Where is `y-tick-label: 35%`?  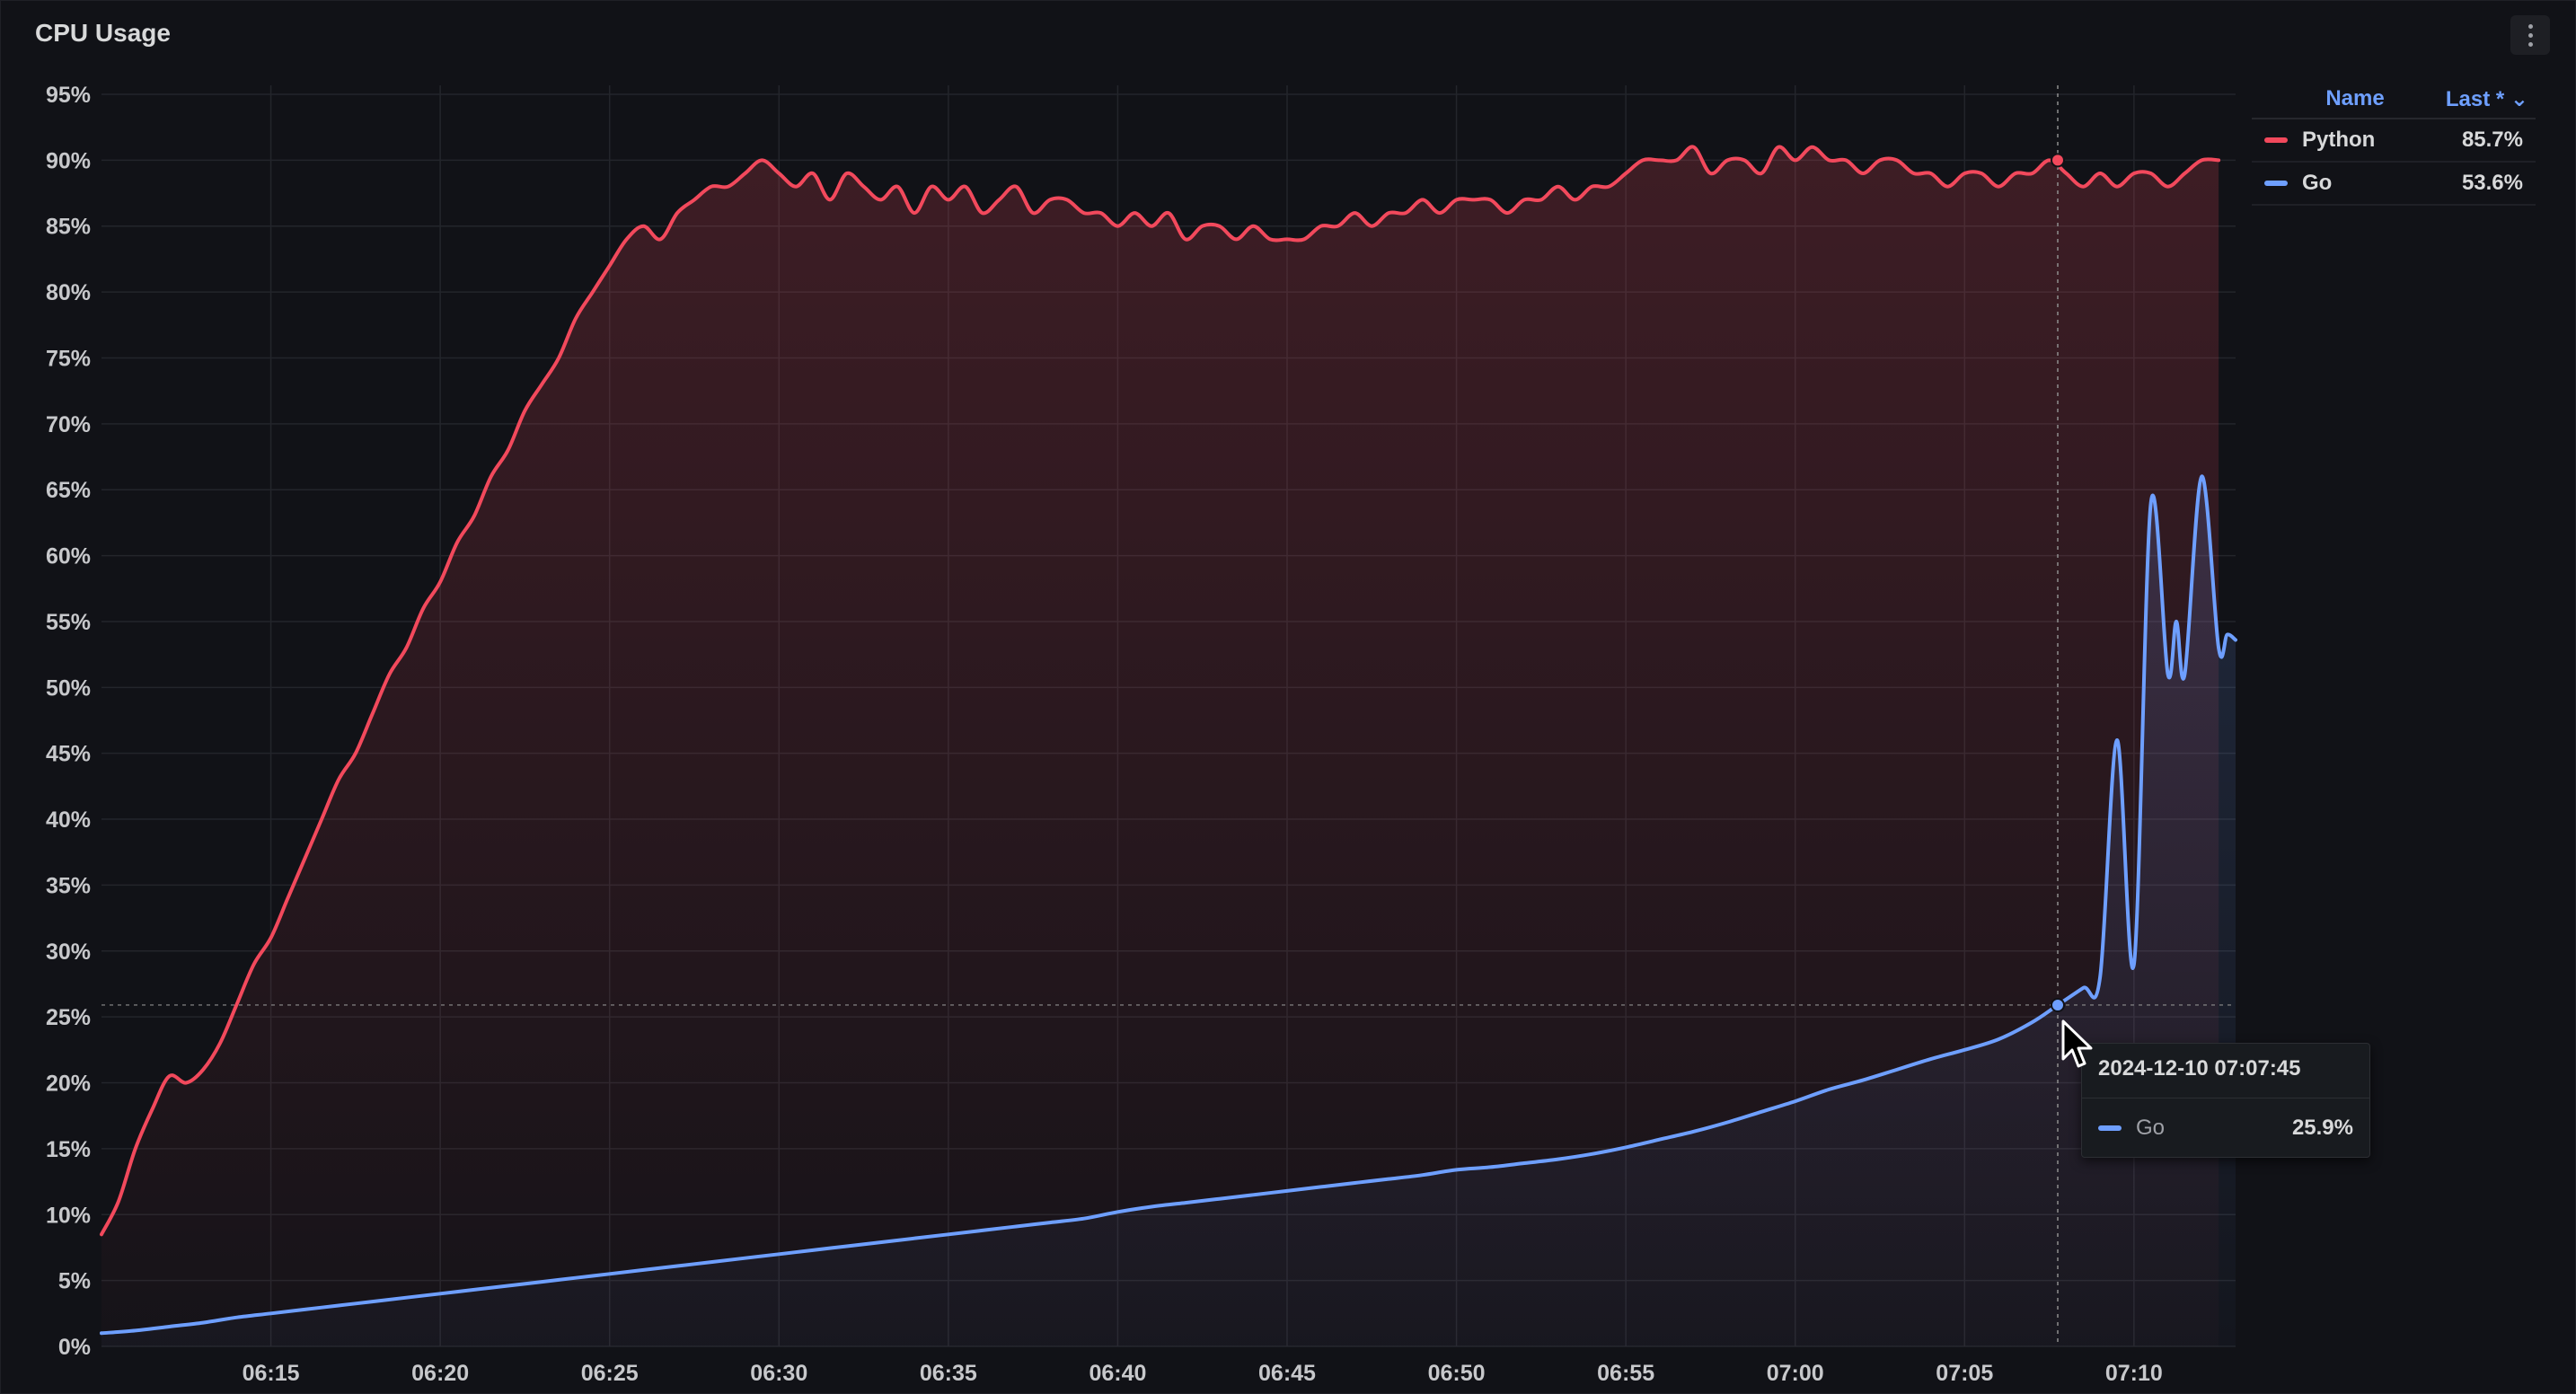 y-tick-label: 35% is located at coordinates (68, 885).